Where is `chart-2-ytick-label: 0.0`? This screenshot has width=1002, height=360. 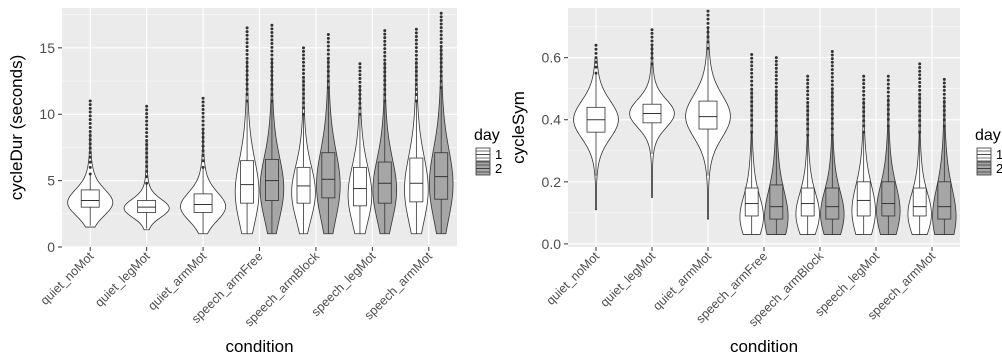
chart-2-ytick-label: 0.0 is located at coordinates (552, 244).